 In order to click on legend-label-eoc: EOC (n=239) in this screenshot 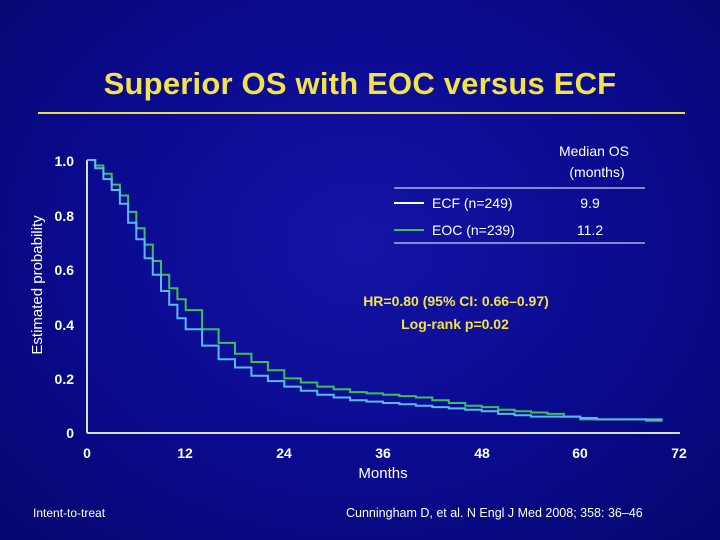, I will do `click(473, 230)`.